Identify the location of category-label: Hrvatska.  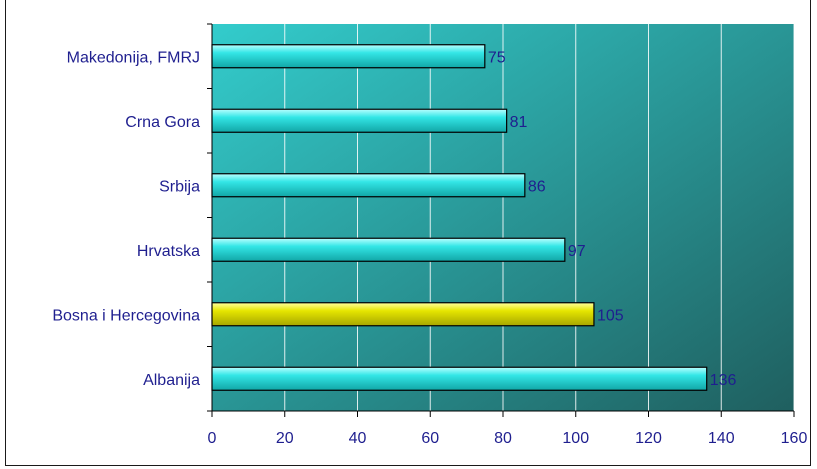
(168, 251).